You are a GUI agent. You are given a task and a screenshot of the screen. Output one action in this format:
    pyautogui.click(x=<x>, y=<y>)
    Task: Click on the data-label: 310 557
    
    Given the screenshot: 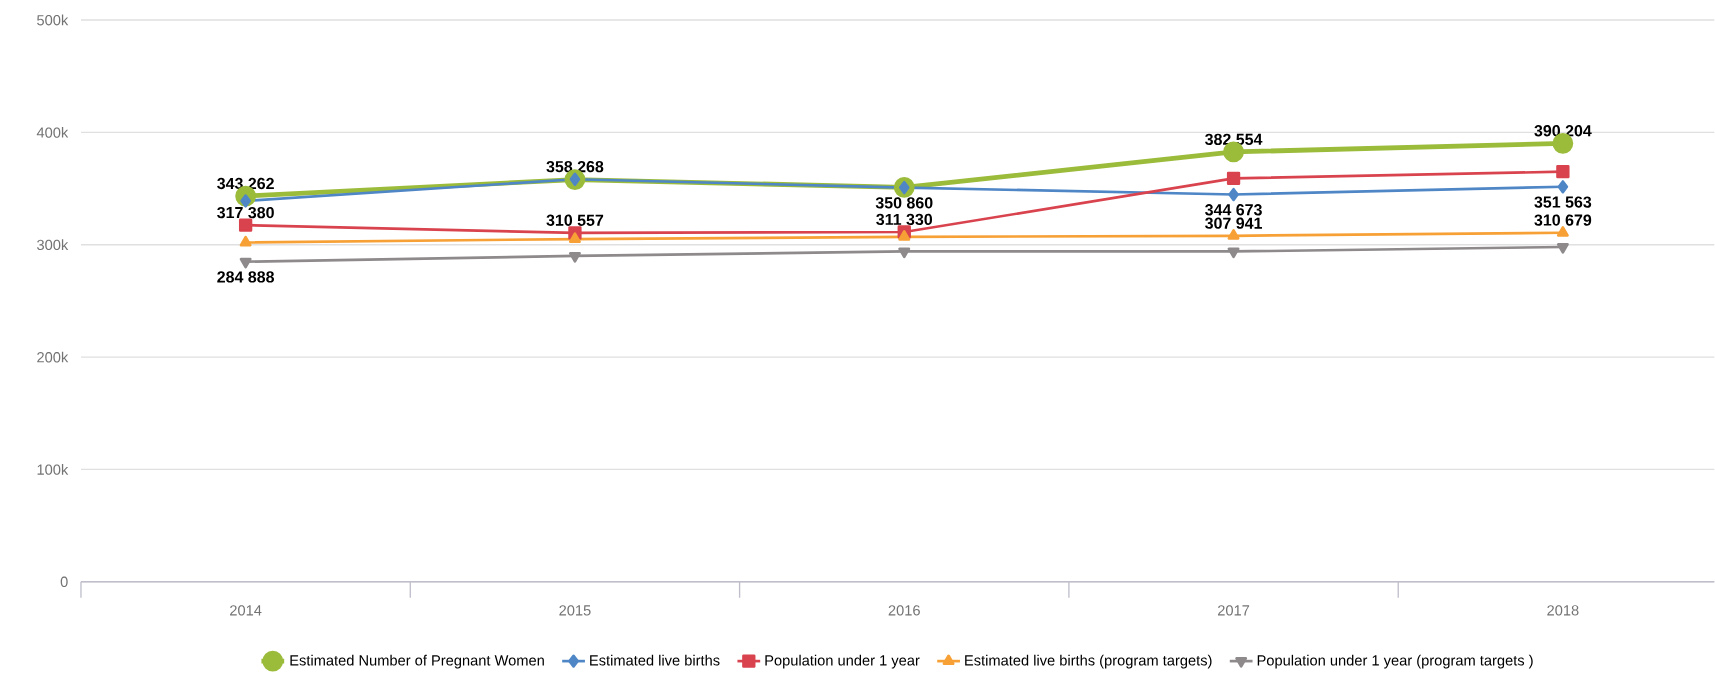 What is the action you would take?
    pyautogui.click(x=575, y=220)
    